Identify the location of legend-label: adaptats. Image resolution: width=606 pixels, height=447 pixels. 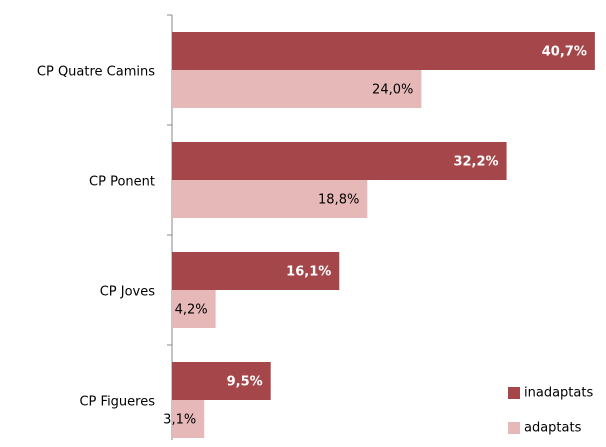
(553, 428).